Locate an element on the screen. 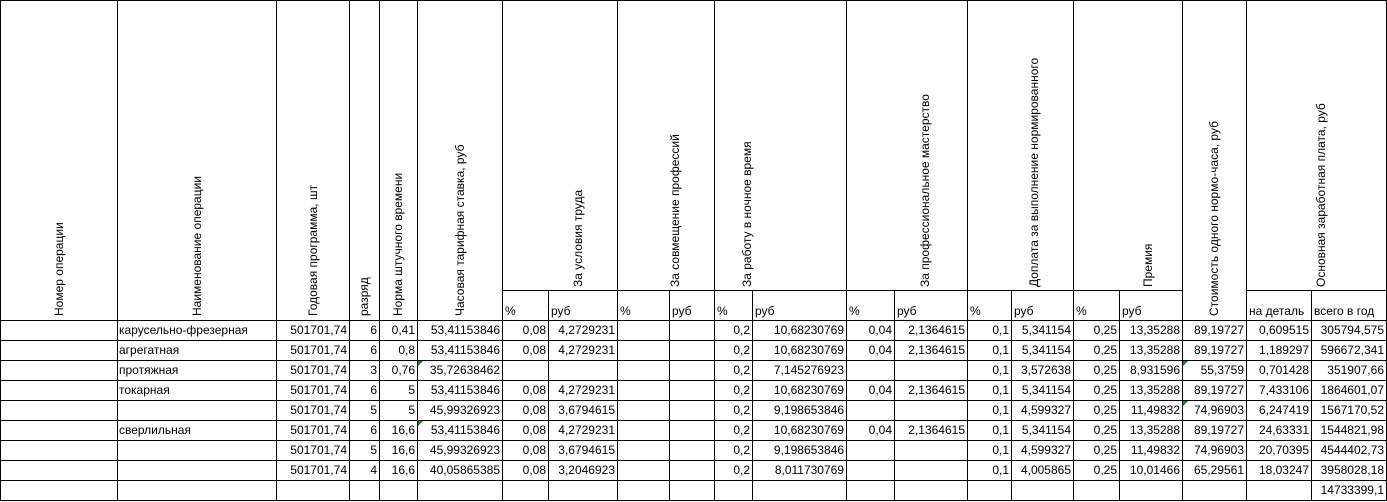 Image resolution: width=1387 pixels, height=502 pixels. cell-year: 596672,341 is located at coordinates (1352, 350).